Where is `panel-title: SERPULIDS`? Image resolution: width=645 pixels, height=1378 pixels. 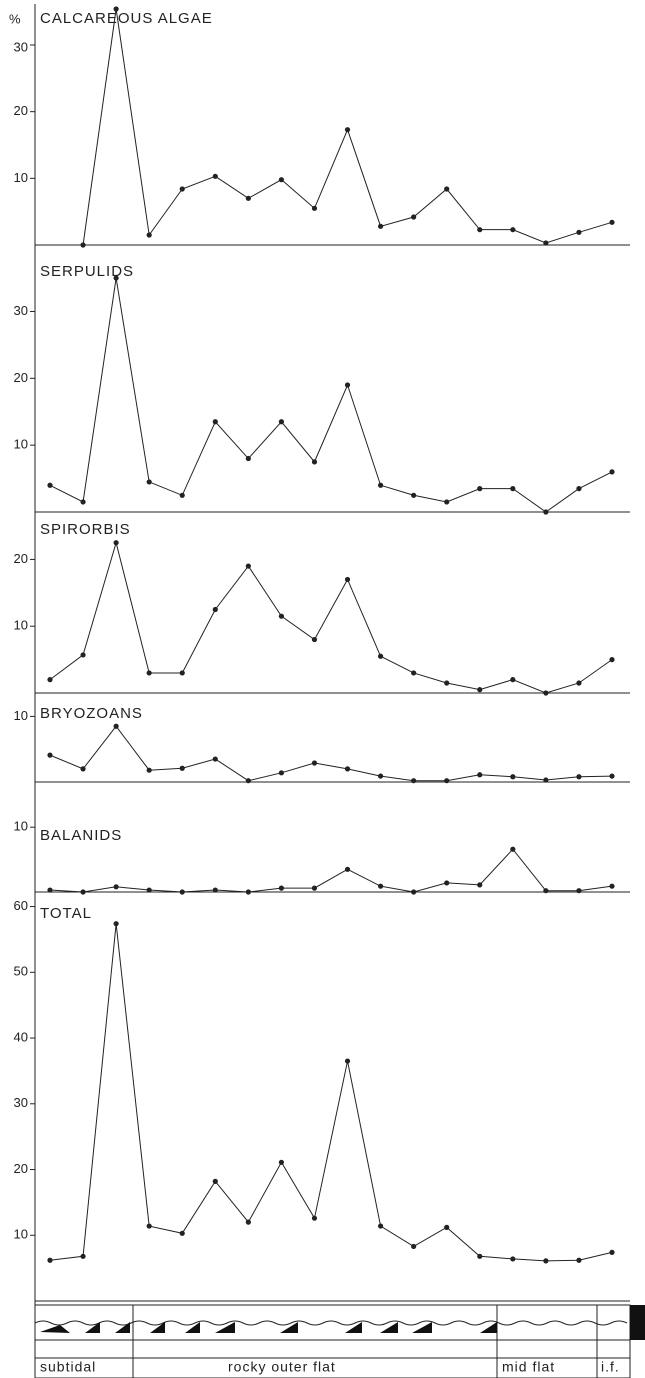
panel-title: SERPULIDS is located at coordinates (87, 271).